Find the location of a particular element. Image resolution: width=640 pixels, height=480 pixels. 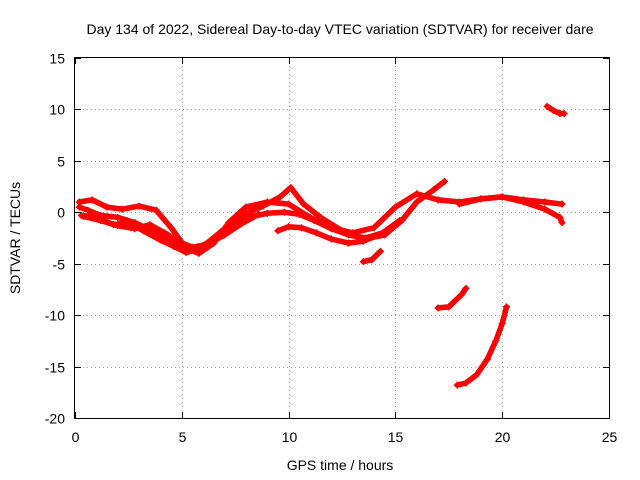

x-tick-label: 5 is located at coordinates (183, 437).